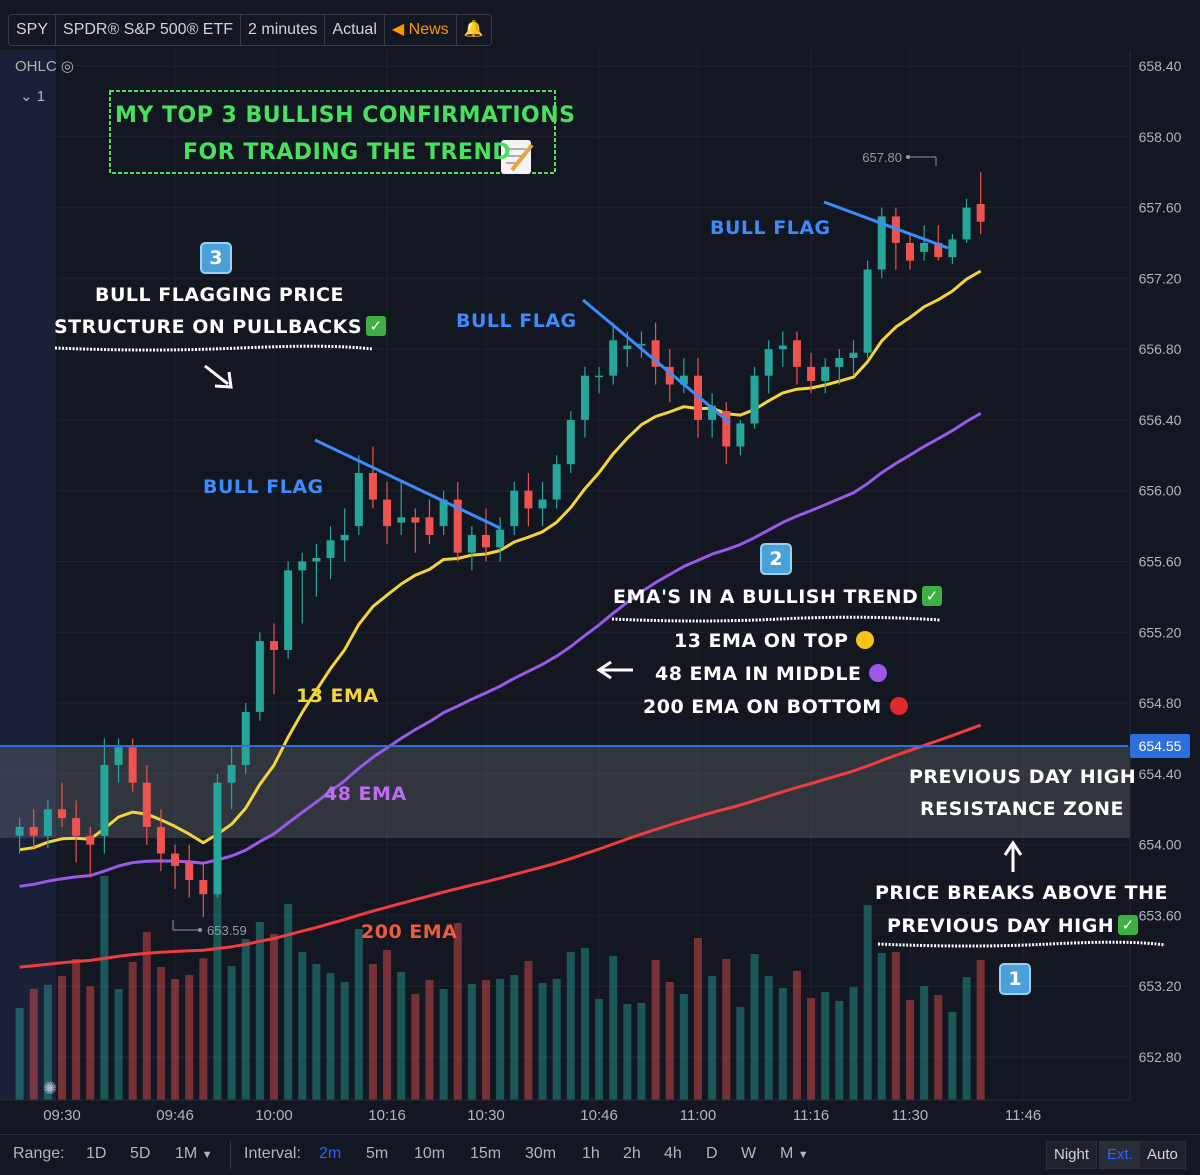 The width and height of the screenshot is (1200, 1175). What do you see at coordinates (794, 1153) in the screenshot?
I see `interval-m: M ▼` at bounding box center [794, 1153].